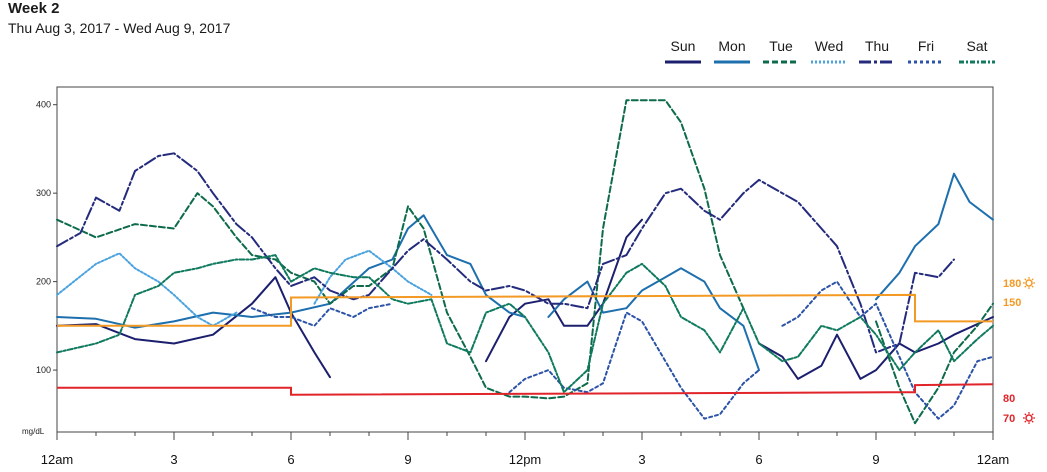 This screenshot has height=472, width=1047. What do you see at coordinates (43, 193) in the screenshot?
I see `y-tick-label: 300` at bounding box center [43, 193].